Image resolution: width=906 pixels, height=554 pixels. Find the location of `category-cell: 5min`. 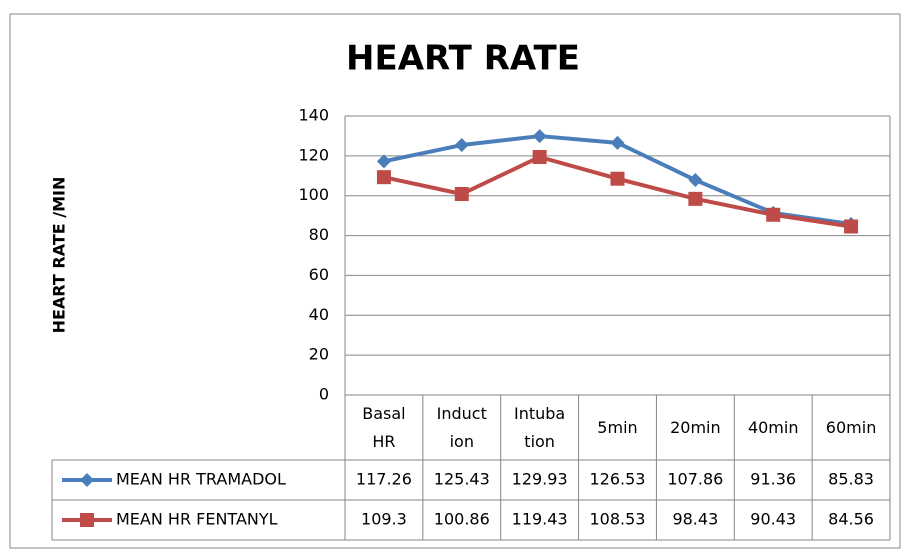

category-cell: 5min is located at coordinates (617, 427).